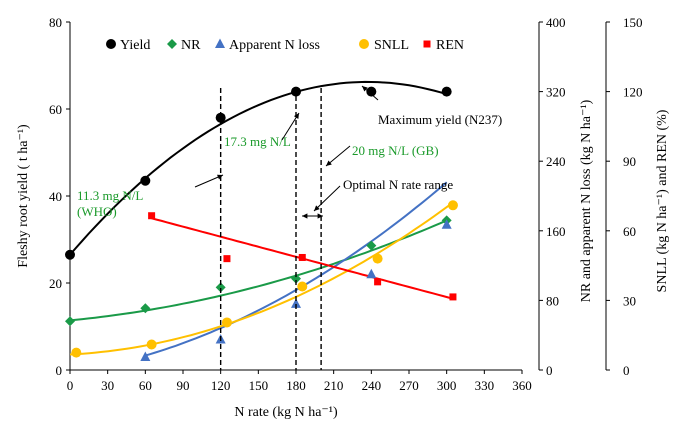 The height and width of the screenshot is (427, 683). I want to click on x-tick-label: 30, so click(107, 385).